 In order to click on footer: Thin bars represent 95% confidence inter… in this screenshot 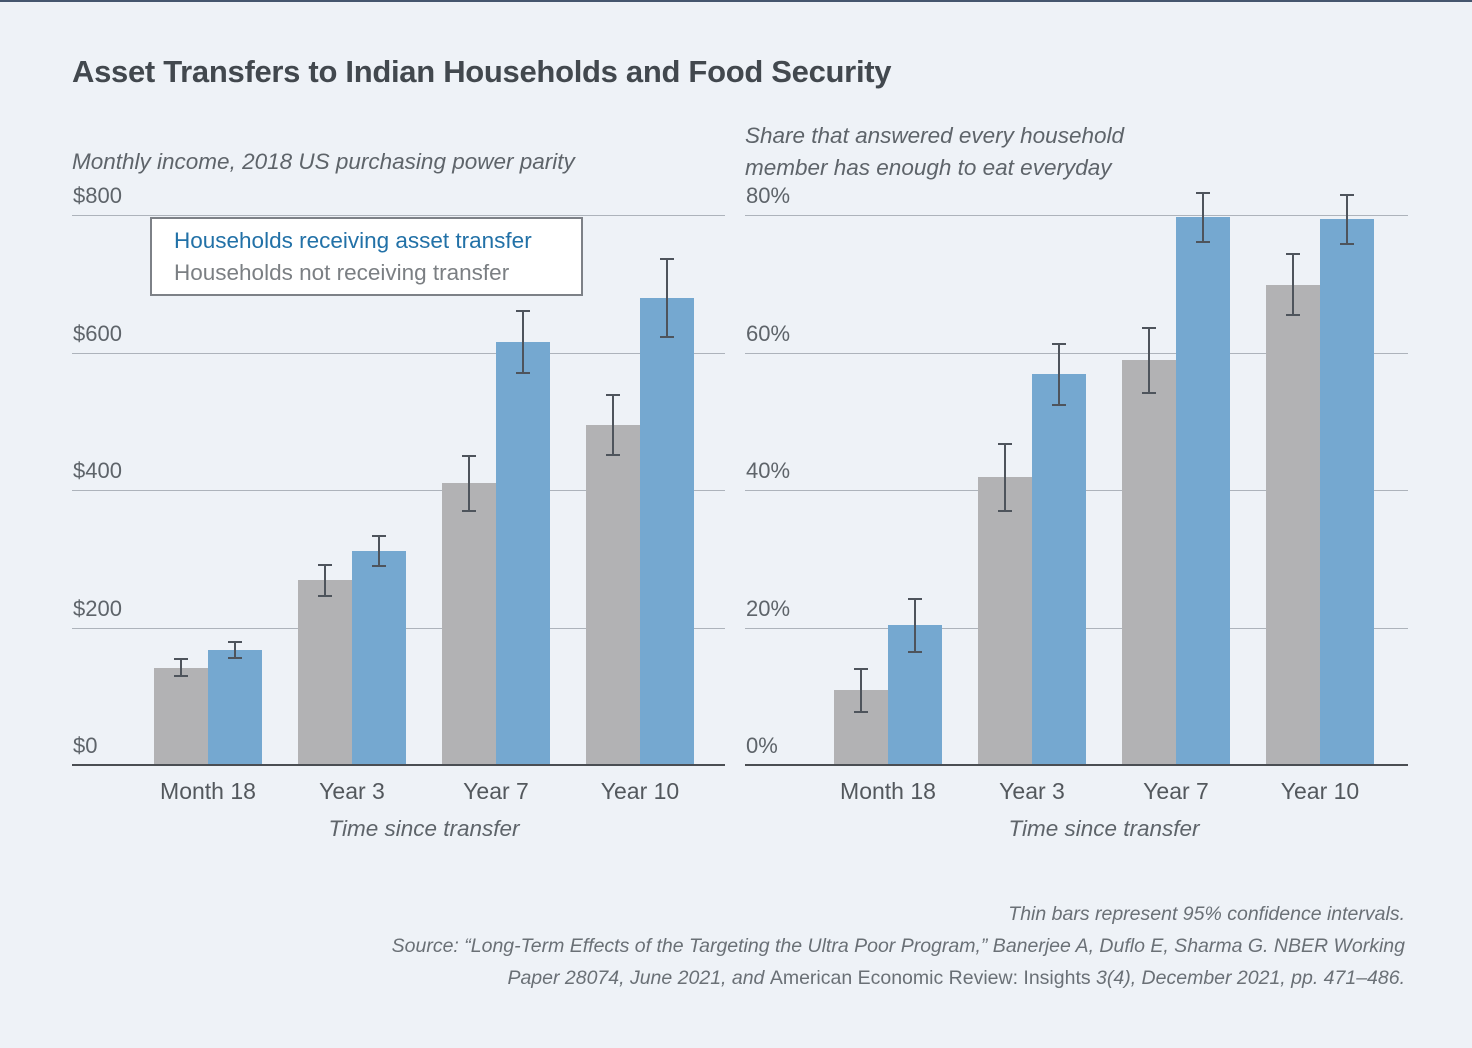, I will do `click(898, 946)`.